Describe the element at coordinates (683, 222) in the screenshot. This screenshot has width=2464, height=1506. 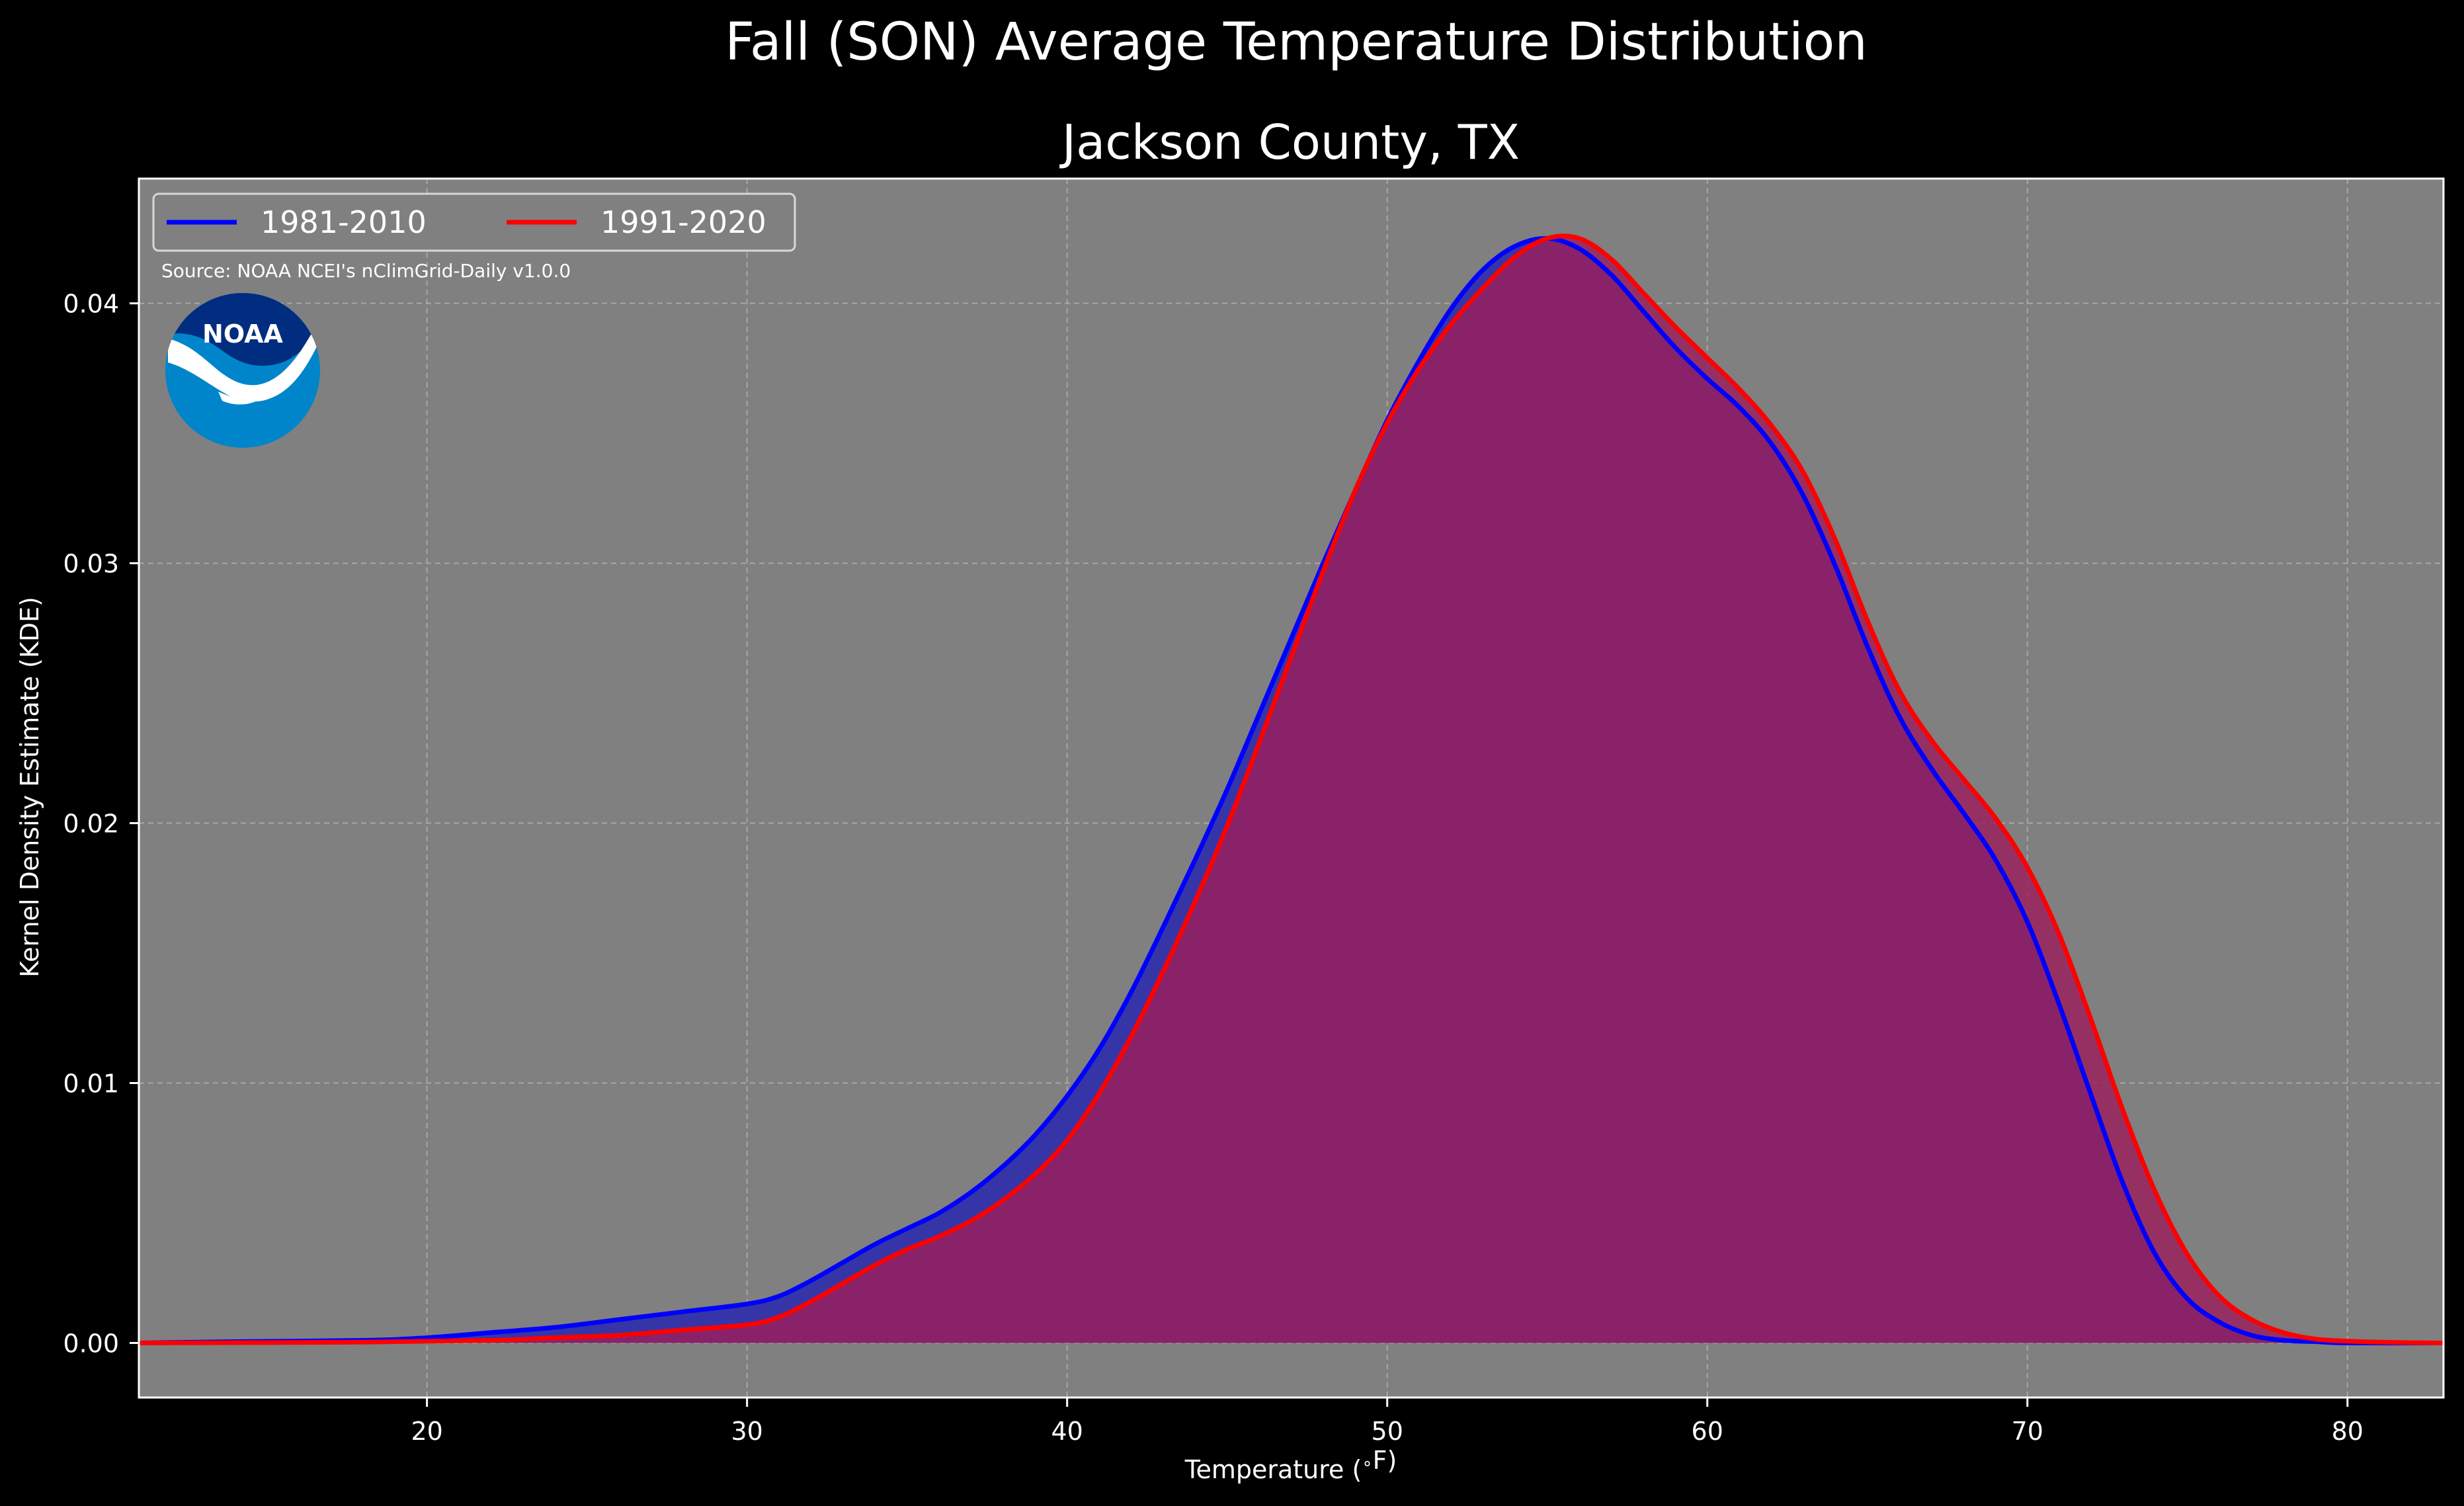
I see `legend-label-1991-2020: 1991-2020` at that location.